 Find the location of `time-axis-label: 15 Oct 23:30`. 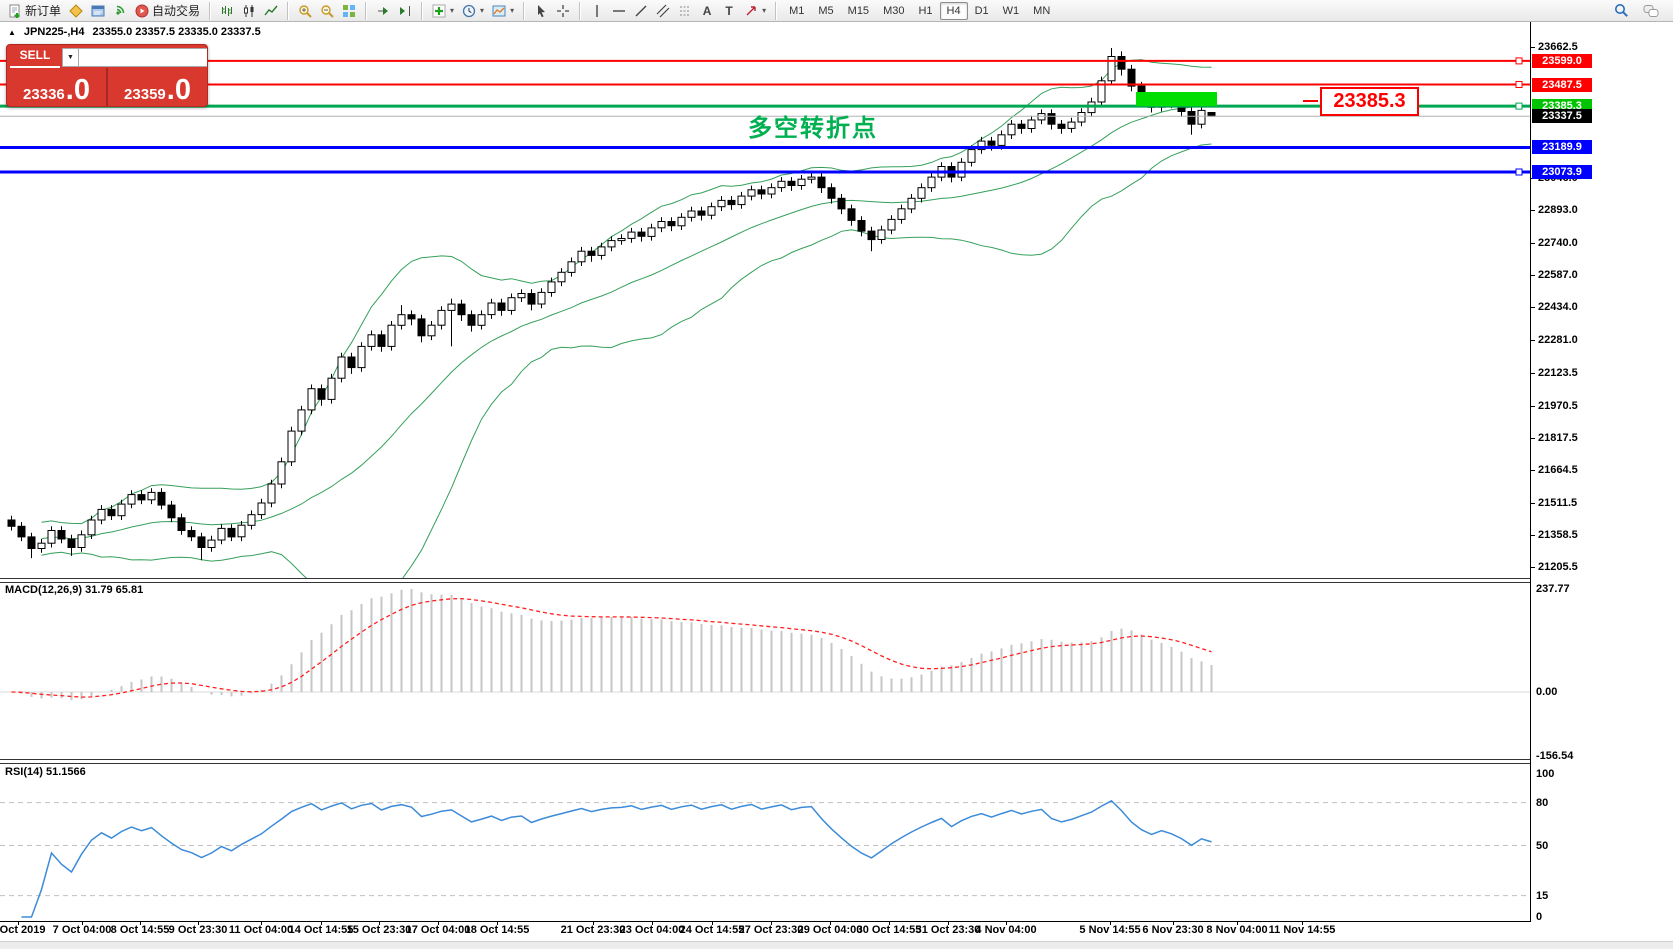

time-axis-label: 15 Oct 23:30 is located at coordinates (379, 930).